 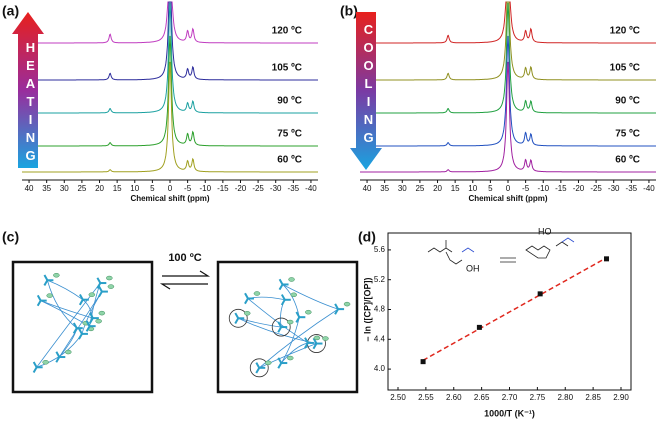 I want to click on y-tick-label: 4.8, so click(x=380, y=309).